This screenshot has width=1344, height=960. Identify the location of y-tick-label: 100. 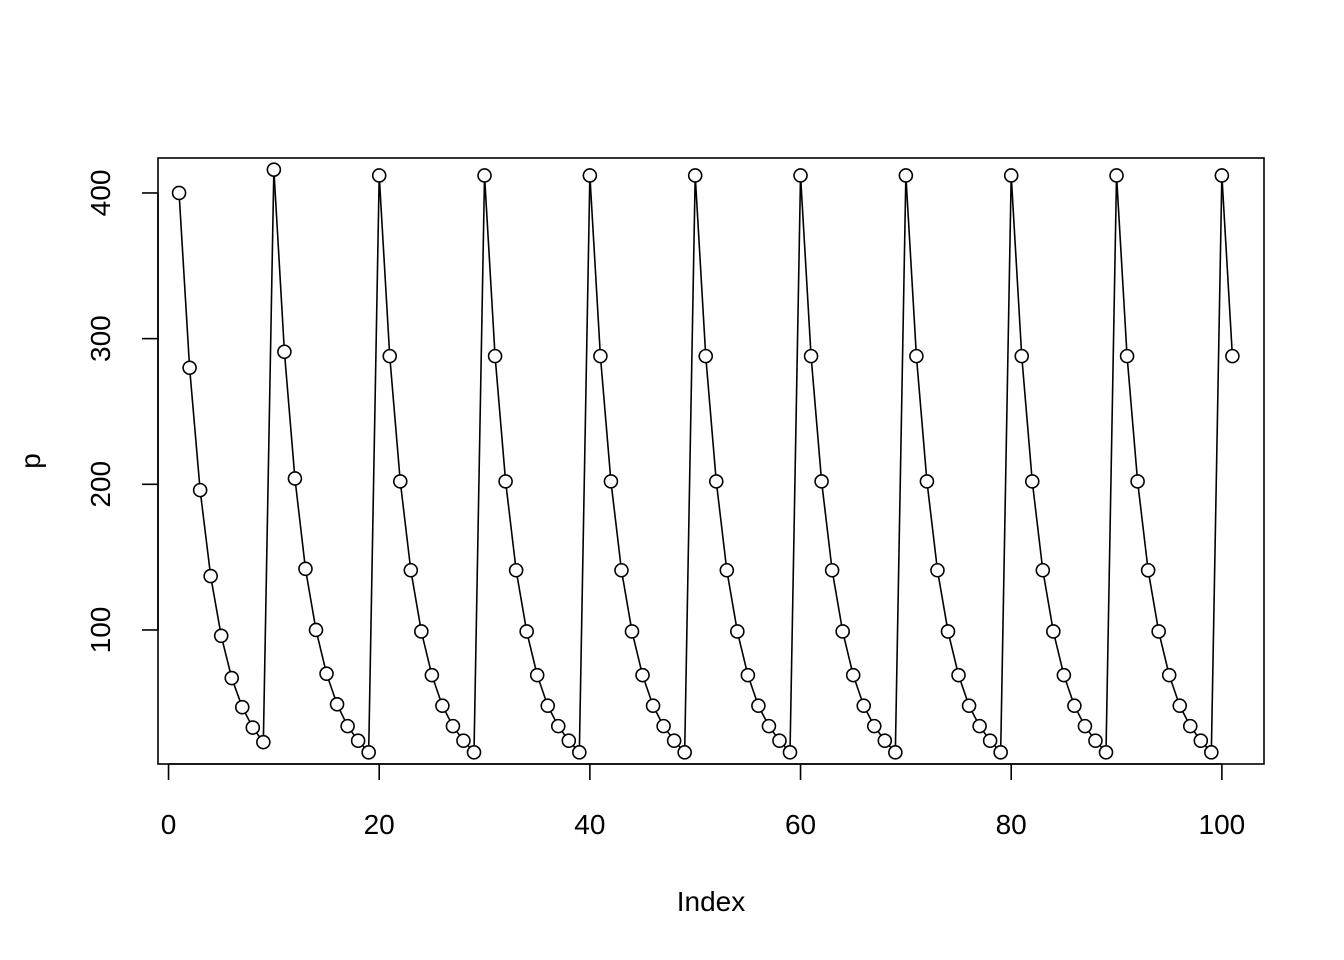
(100, 630).